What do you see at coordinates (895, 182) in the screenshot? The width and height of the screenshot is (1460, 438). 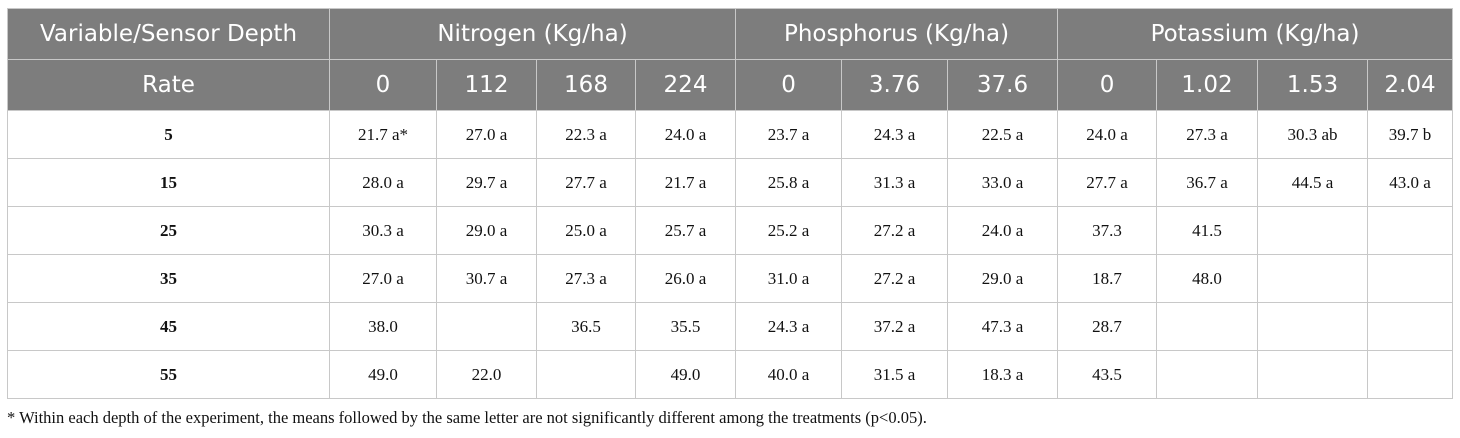 I see `value-cell: 31.3 a` at bounding box center [895, 182].